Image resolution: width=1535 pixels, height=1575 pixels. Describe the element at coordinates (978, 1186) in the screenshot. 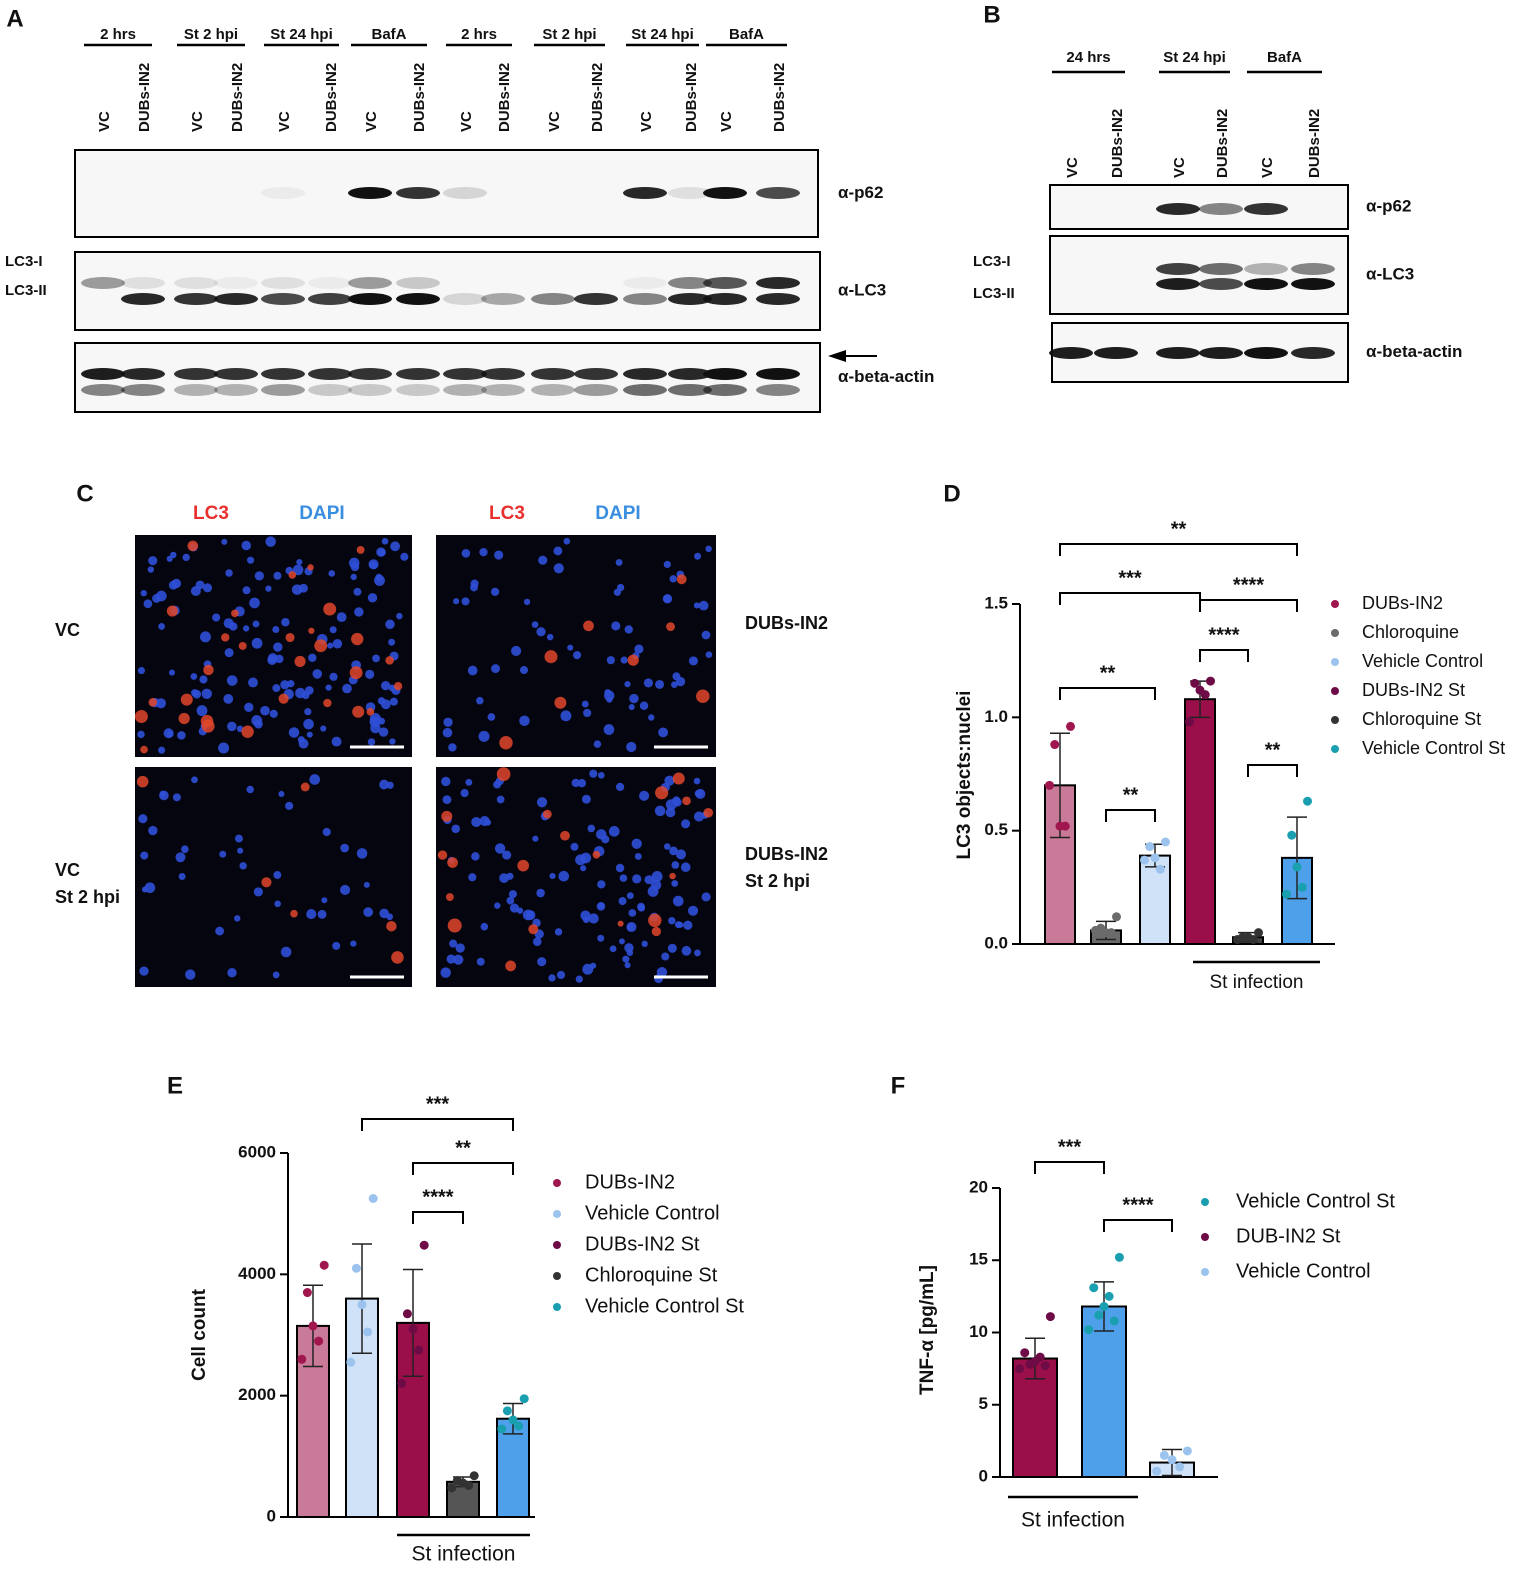

I see `y-tick-label: 20` at that location.